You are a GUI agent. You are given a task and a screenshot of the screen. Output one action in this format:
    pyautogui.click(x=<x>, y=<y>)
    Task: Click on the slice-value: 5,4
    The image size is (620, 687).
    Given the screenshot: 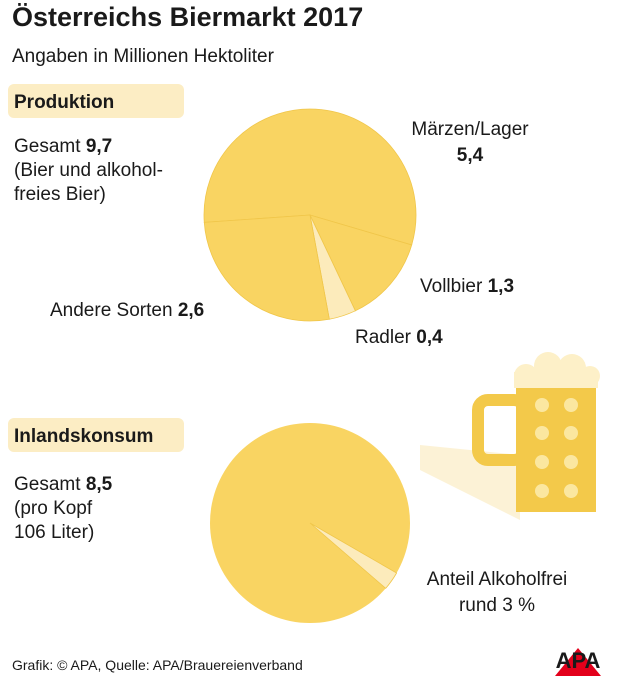 What is the action you would take?
    pyautogui.click(x=470, y=155)
    